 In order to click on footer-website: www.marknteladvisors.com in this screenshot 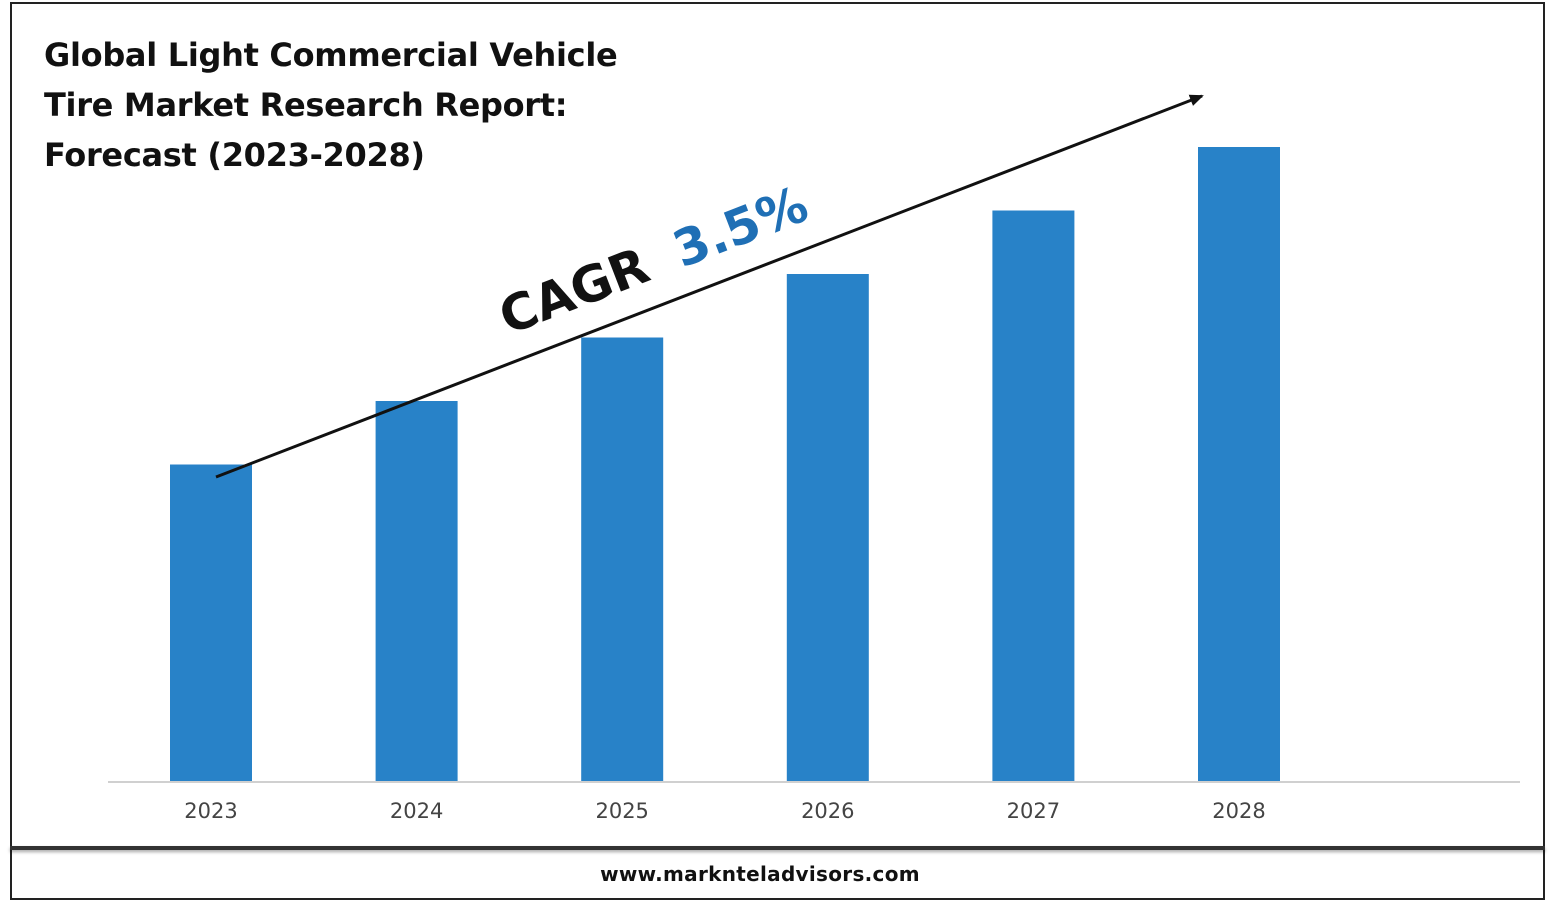, I will do `click(760, 874)`.